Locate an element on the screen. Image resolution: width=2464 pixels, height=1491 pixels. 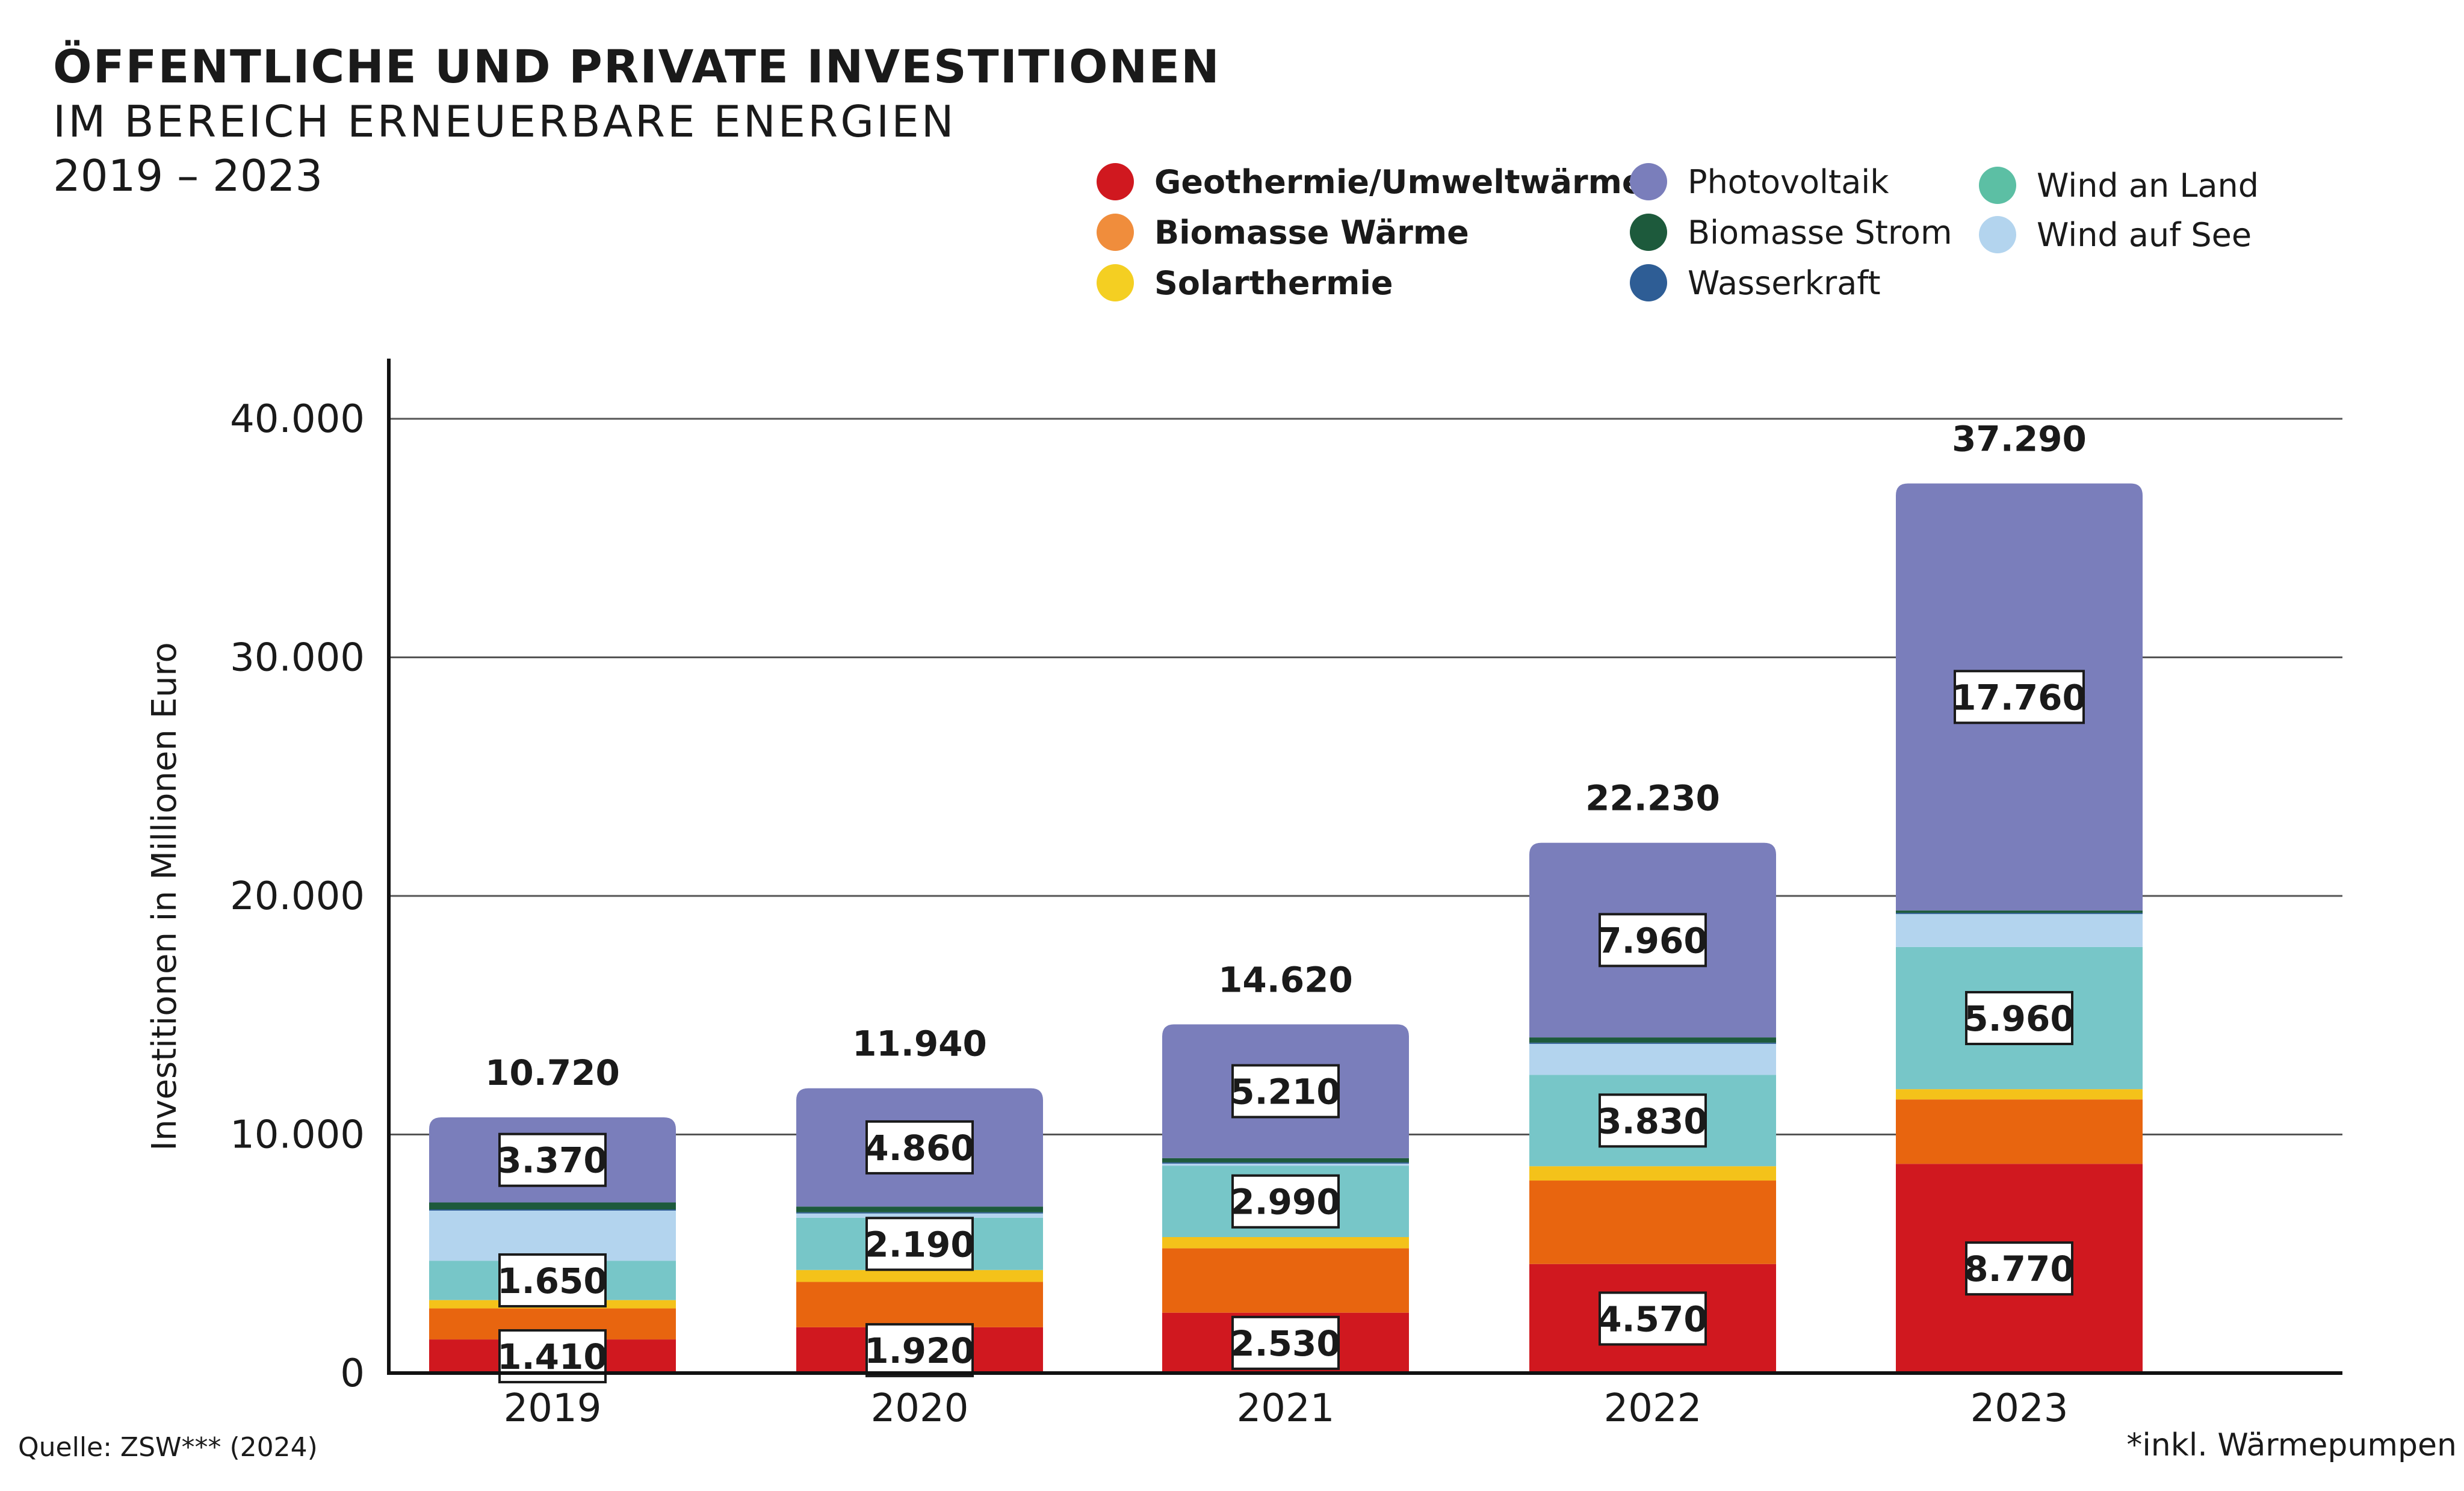
data-label: 1.920 is located at coordinates (919, 1350).